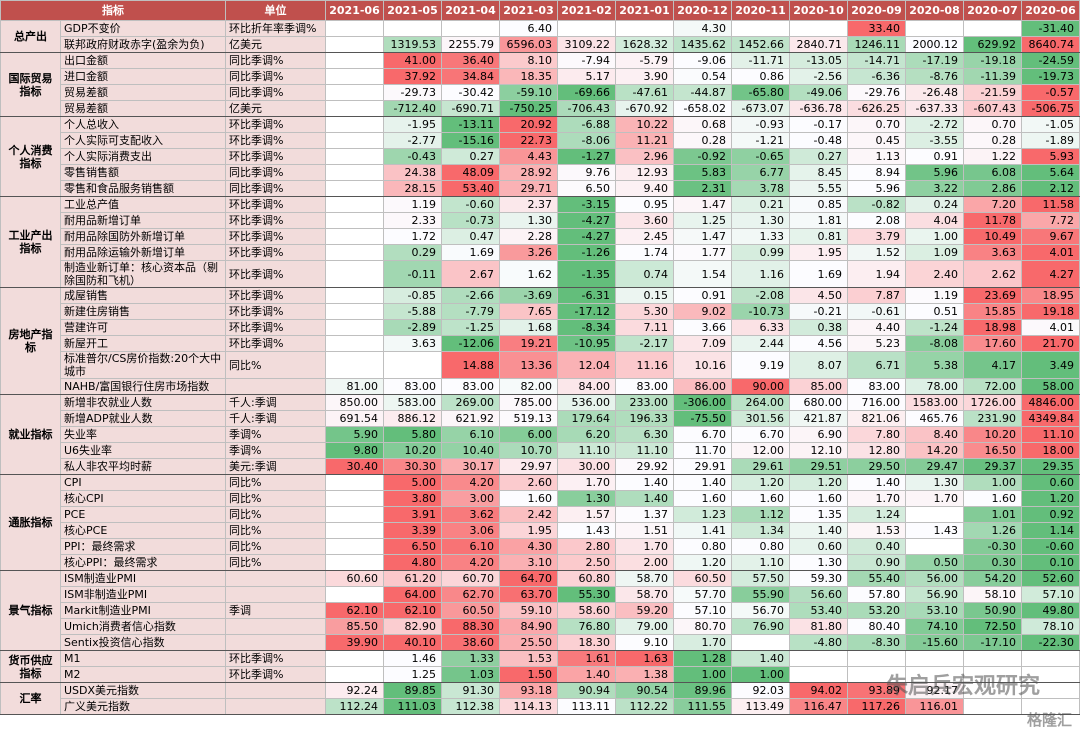 Image resolution: width=1080 pixels, height=734 pixels. What do you see at coordinates (992, 450) in the screenshot?
I see `value-cell: 16.50` at bounding box center [992, 450].